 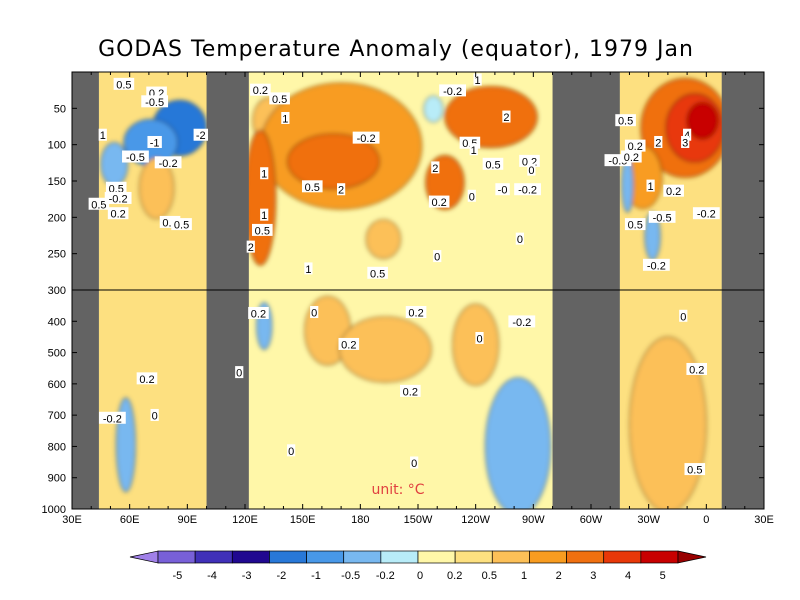 I want to click on colorbar-extend-low, so click(x=144, y=557).